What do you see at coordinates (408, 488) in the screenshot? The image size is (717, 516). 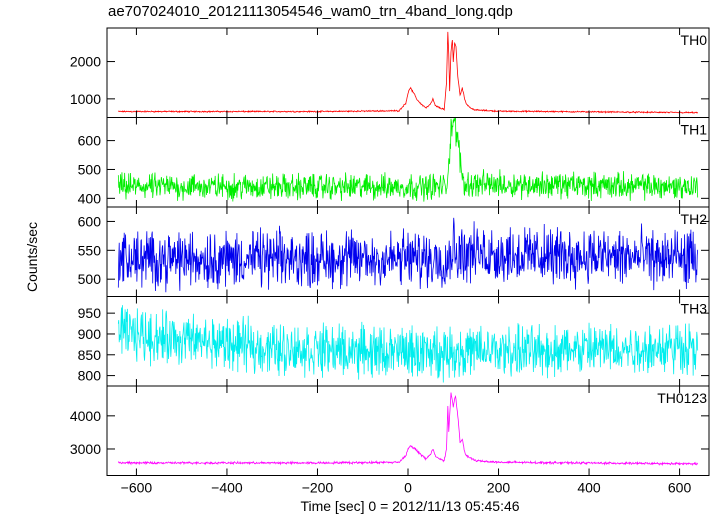 I see `x-tick-label: 0` at bounding box center [408, 488].